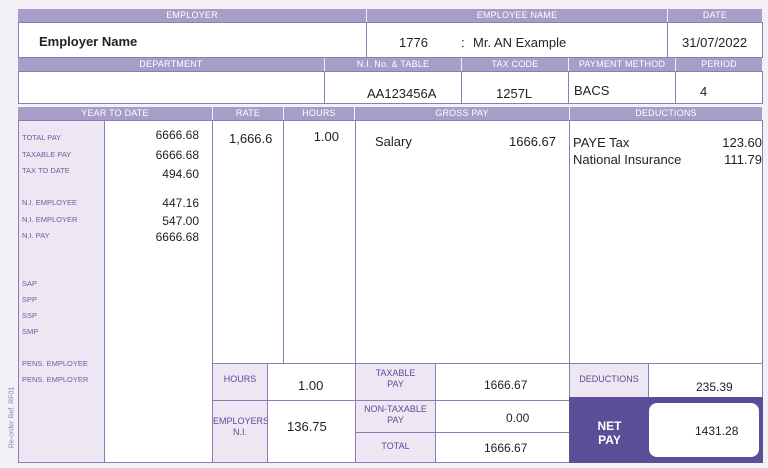 The height and width of the screenshot is (468, 768). Describe the element at coordinates (251, 138) in the screenshot. I see `rate-value: 1,666.6` at that location.